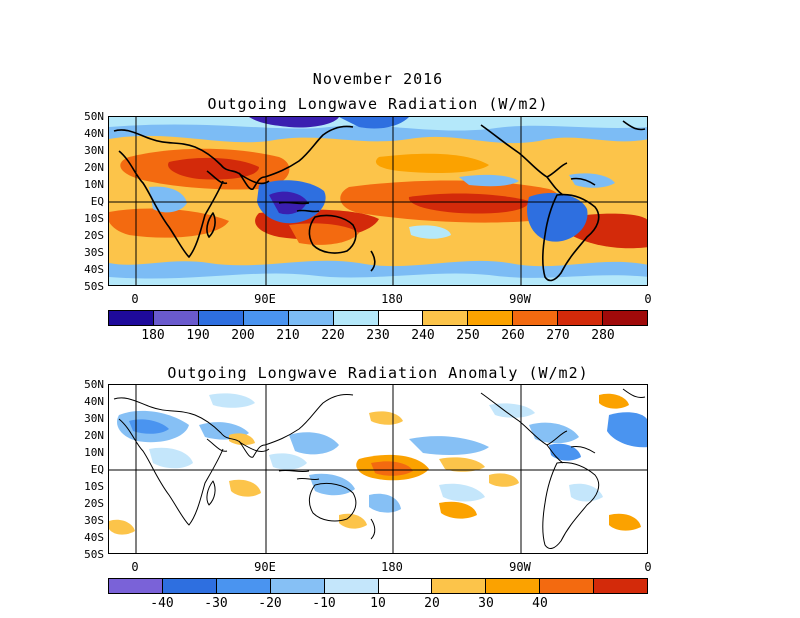  What do you see at coordinates (583, 181) in the screenshot?
I see `olr-coast-caribbean` at bounding box center [583, 181].